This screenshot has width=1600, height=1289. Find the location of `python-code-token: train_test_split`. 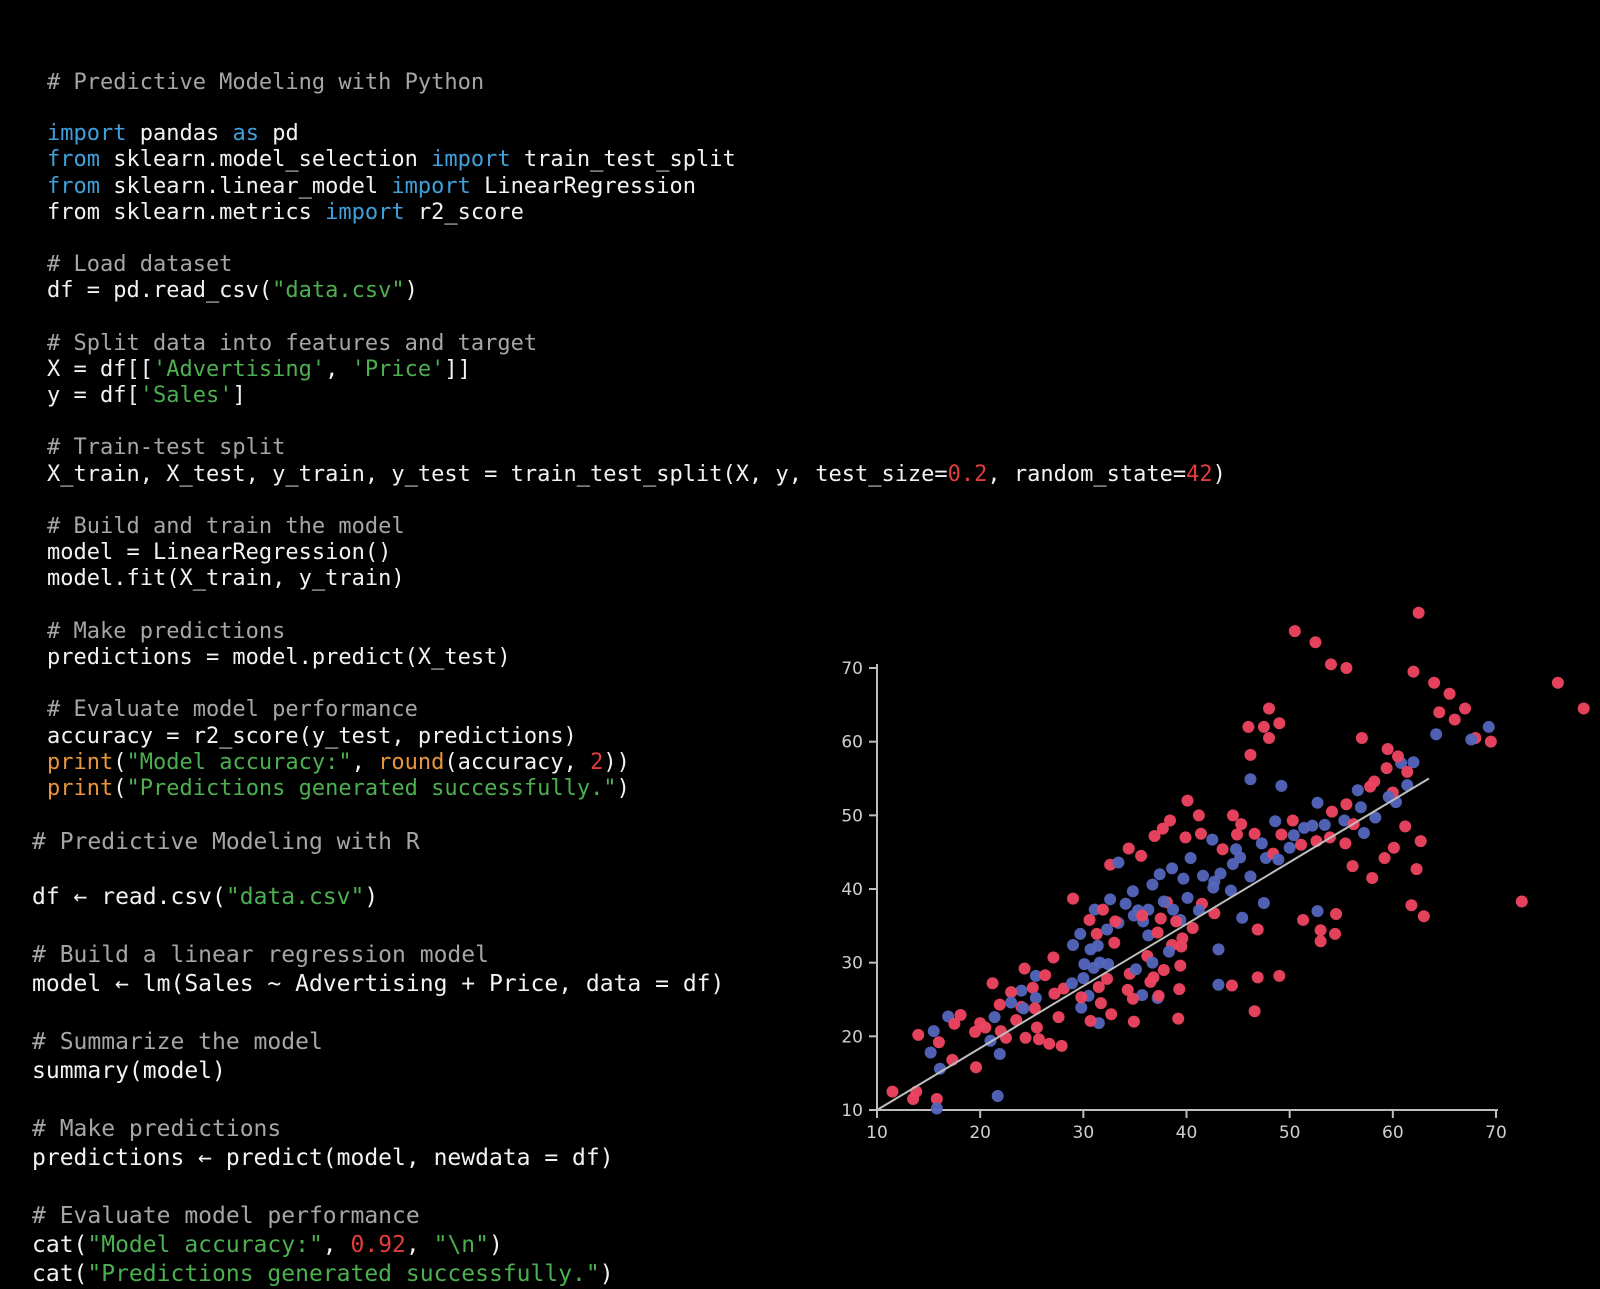

python-code-token: train_test_split is located at coordinates (623, 160).